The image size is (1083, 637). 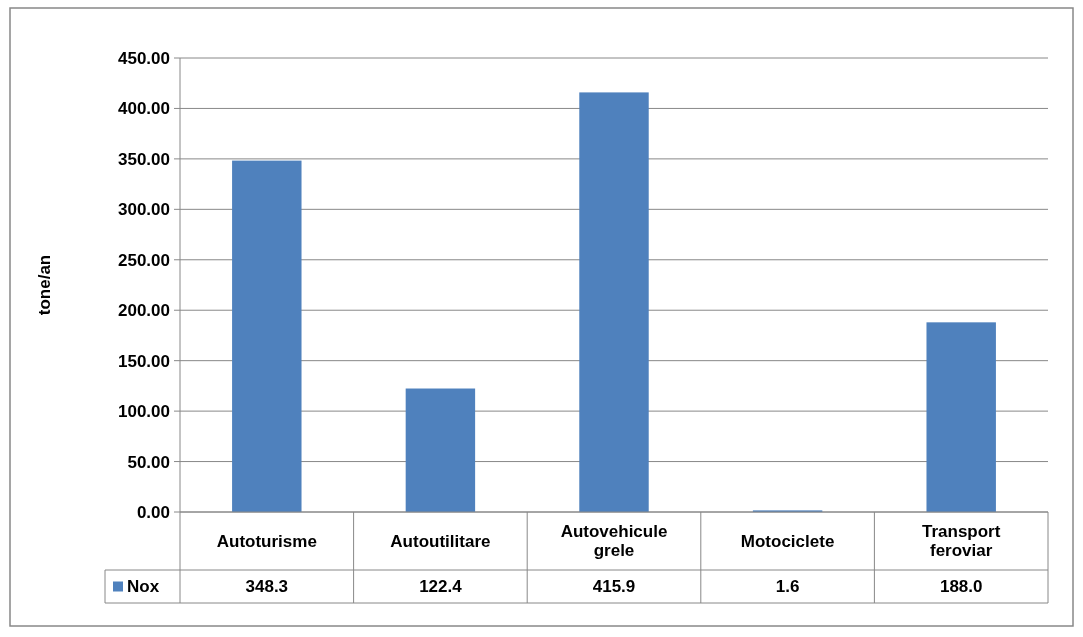 What do you see at coordinates (153, 512) in the screenshot?
I see `y-tick-label: 0.00` at bounding box center [153, 512].